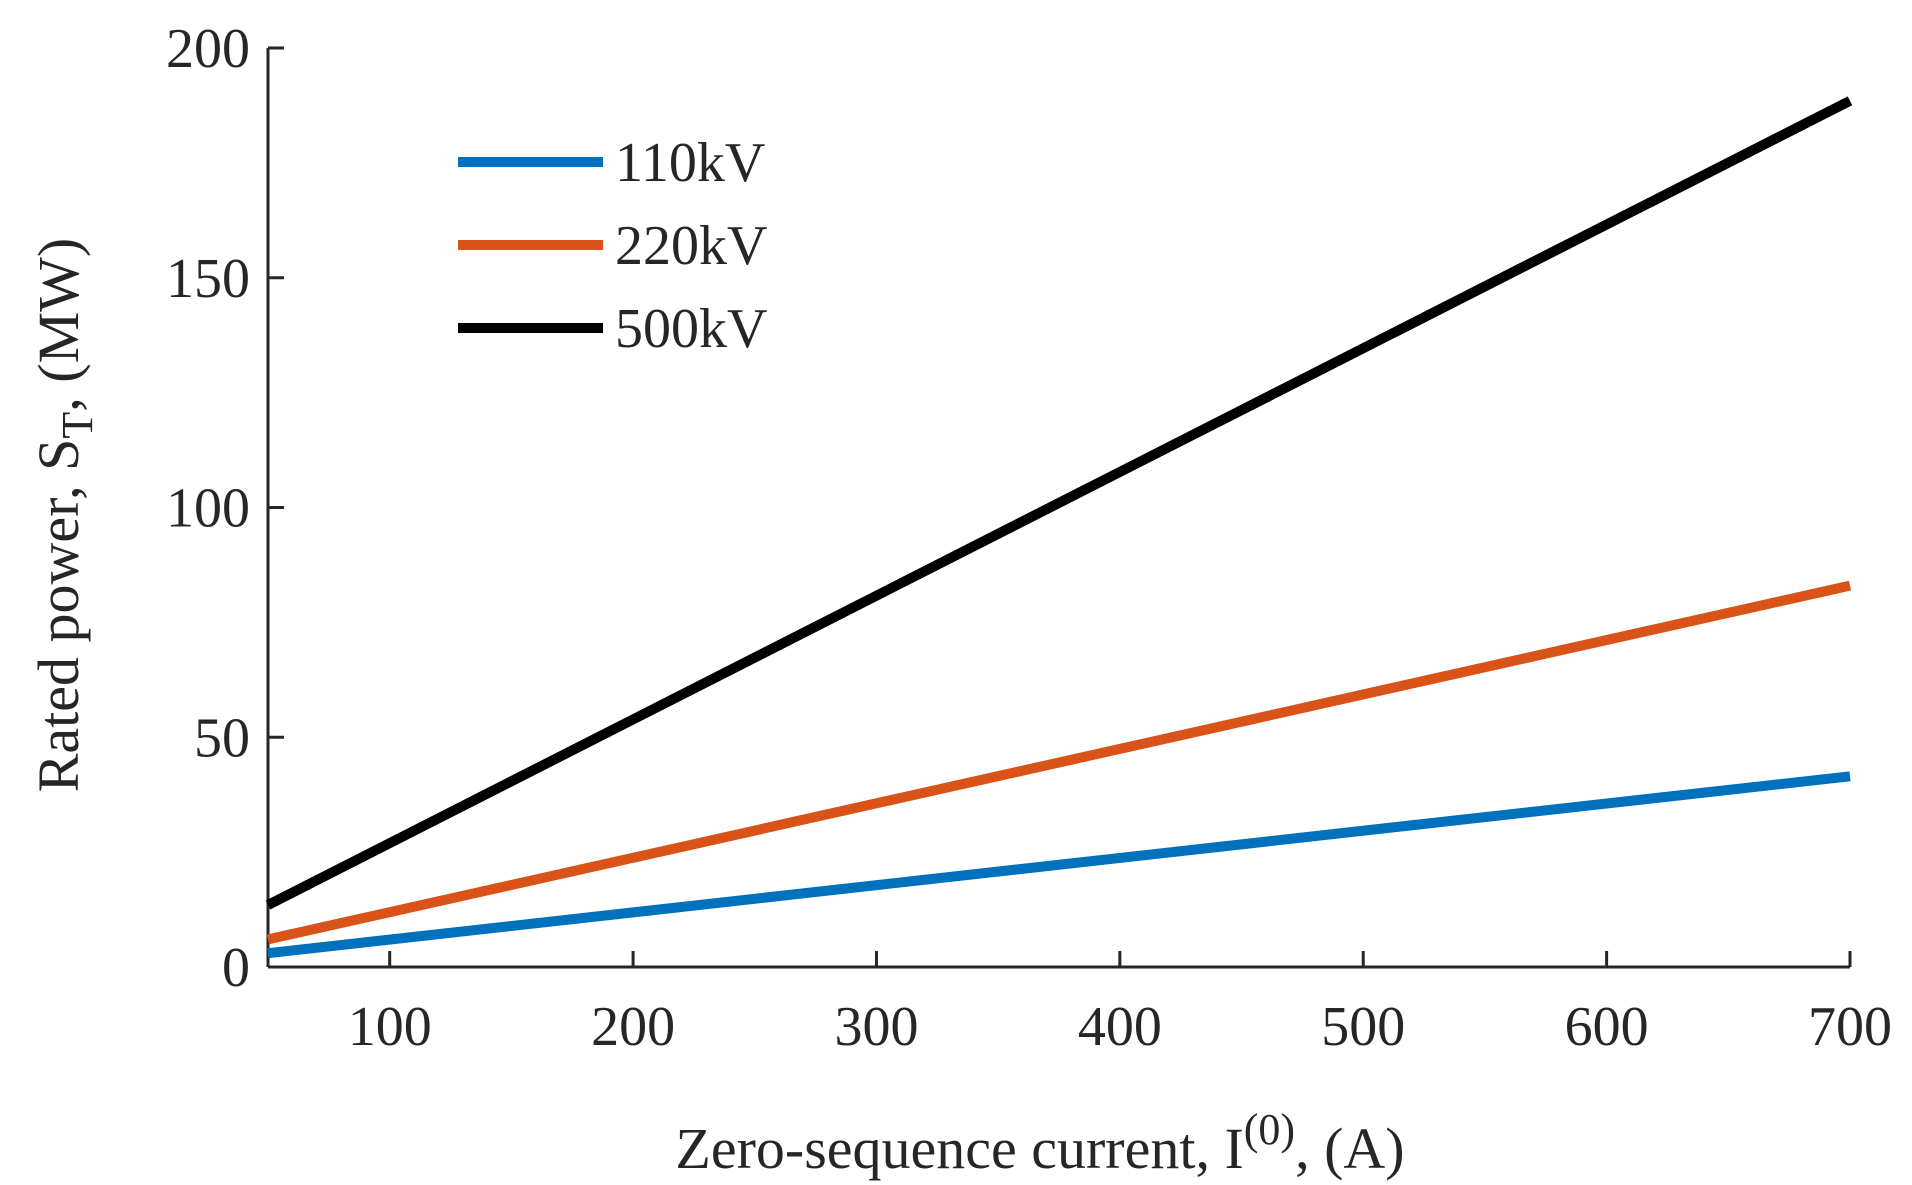  Describe the element at coordinates (1363, 1027) in the screenshot. I see `x-tick-label: 500` at that location.